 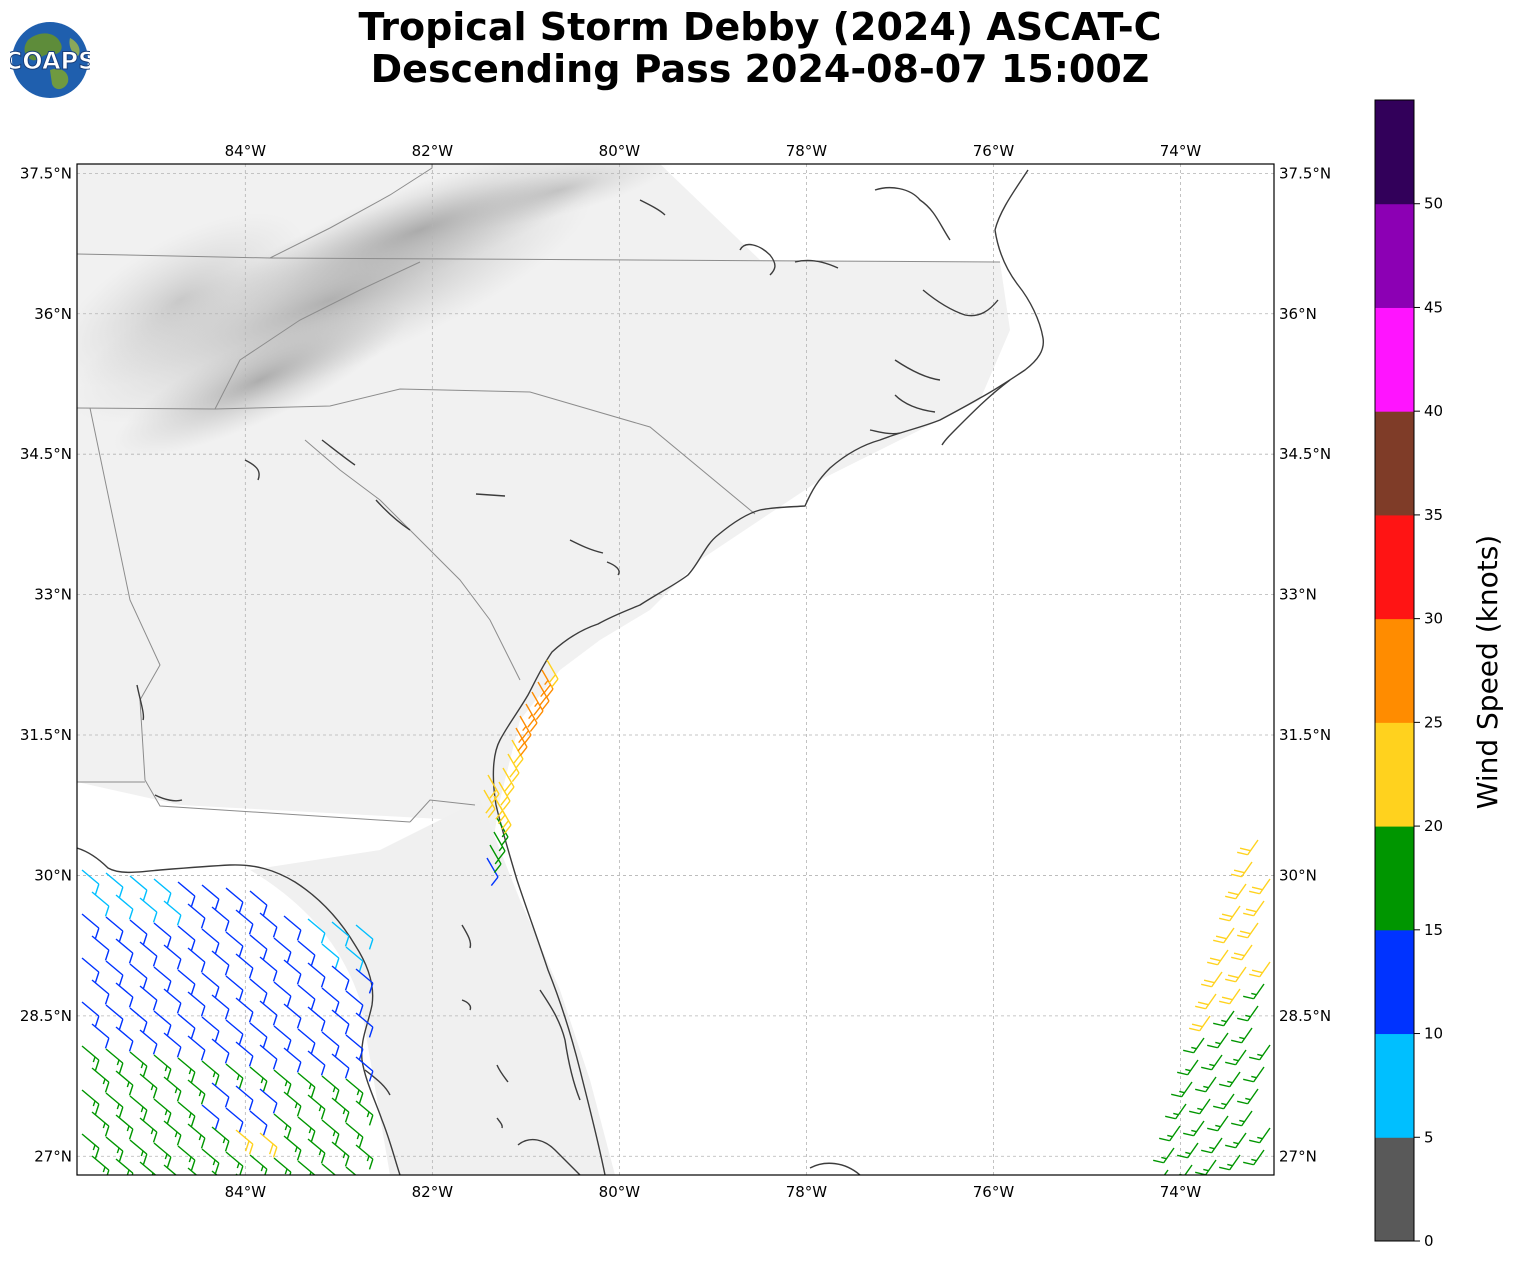 What do you see at coordinates (1433, 930) in the screenshot?
I see `colorbar-tick-label: 15` at bounding box center [1433, 930].